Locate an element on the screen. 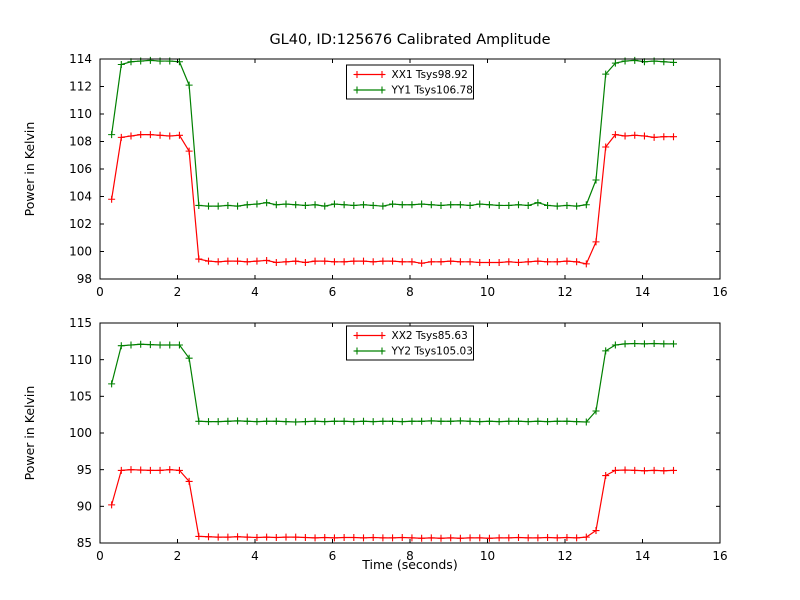 This screenshot has height=600, width=800. legend: XX1 Tsys98.92 YY1 Tsys106.78 is located at coordinates (410, 82).